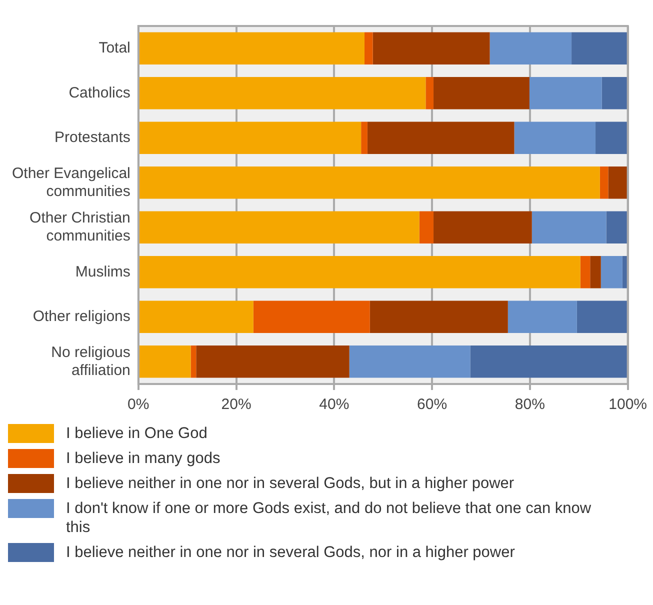 The height and width of the screenshot is (605, 653). Describe the element at coordinates (139, 405) in the screenshot. I see `x-tick-label: 0%` at that location.